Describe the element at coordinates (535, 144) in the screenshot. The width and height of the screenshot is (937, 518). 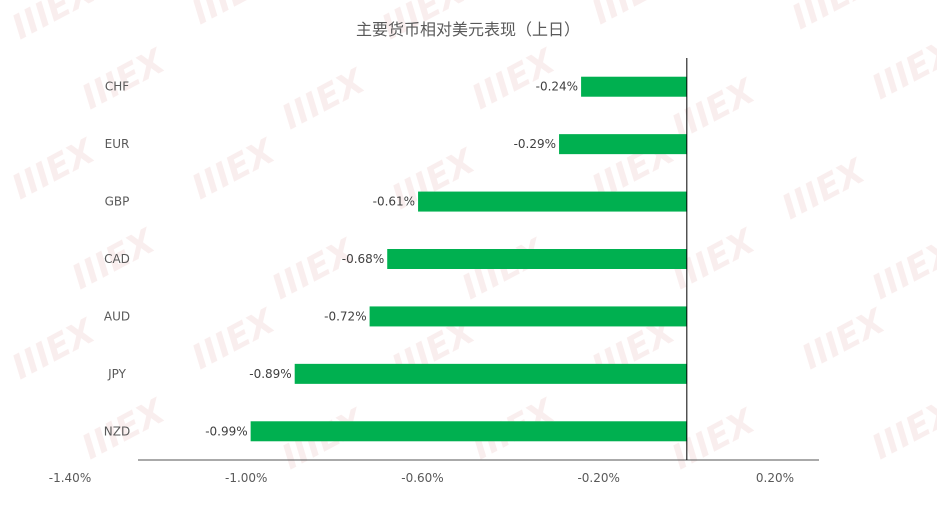
I see `data-label-eur: -0.29%` at that location.